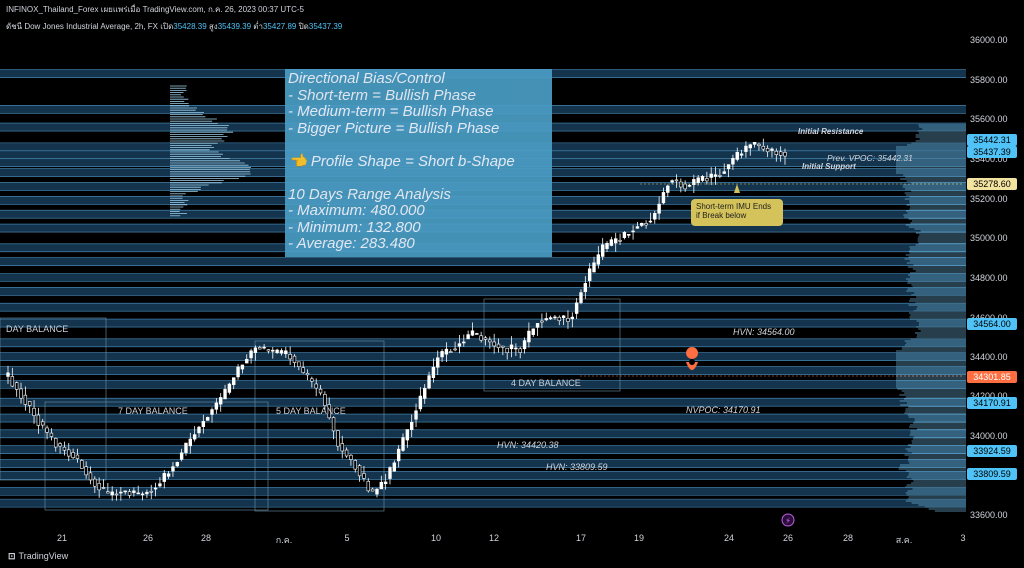  Describe the element at coordinates (279, 26) in the screenshot. I see `low-value: 35427.89` at that location.